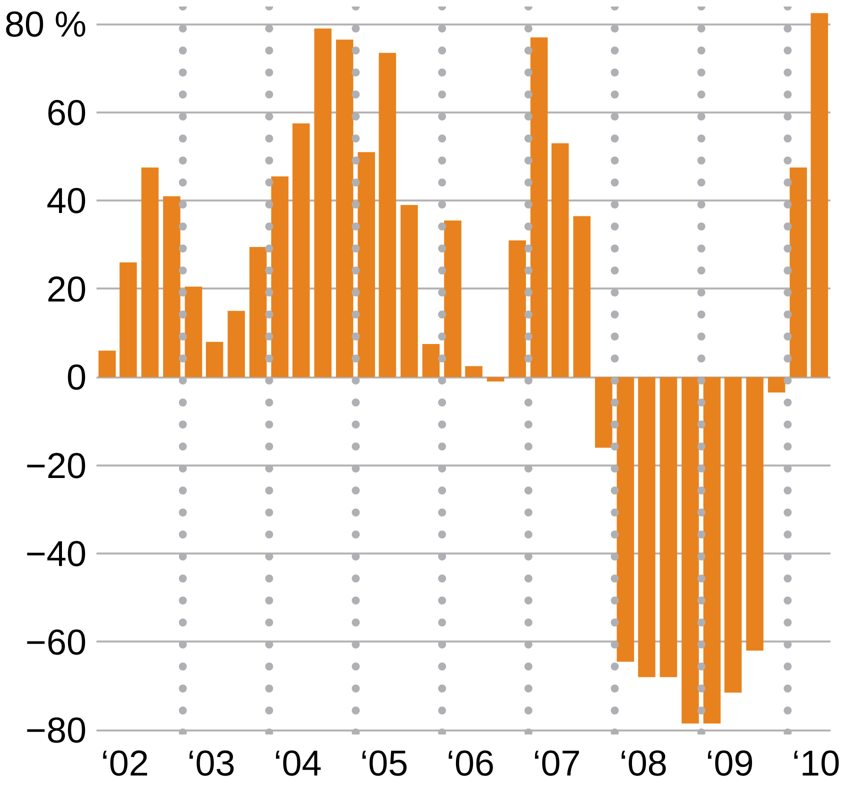  Describe the element at coordinates (124, 763) in the screenshot. I see `x-tick-label: ‘02` at that location.